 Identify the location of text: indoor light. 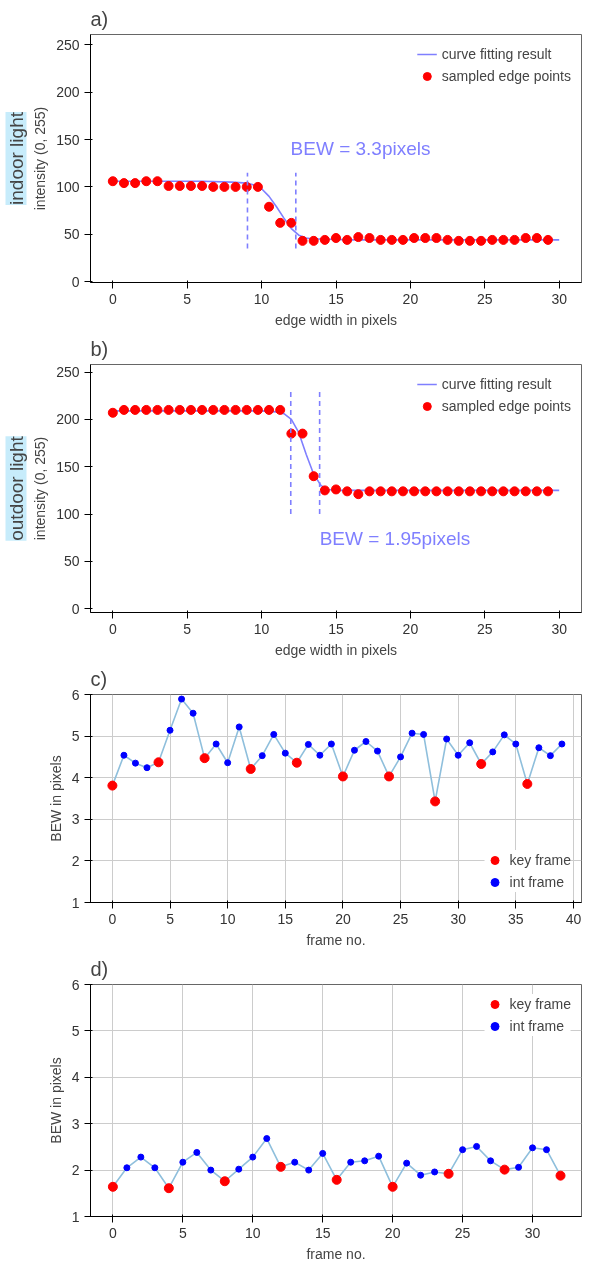
(16, 158).